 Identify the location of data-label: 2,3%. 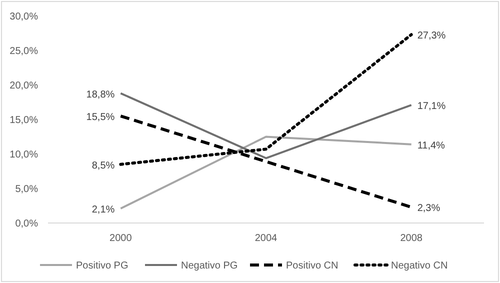
(428, 208).